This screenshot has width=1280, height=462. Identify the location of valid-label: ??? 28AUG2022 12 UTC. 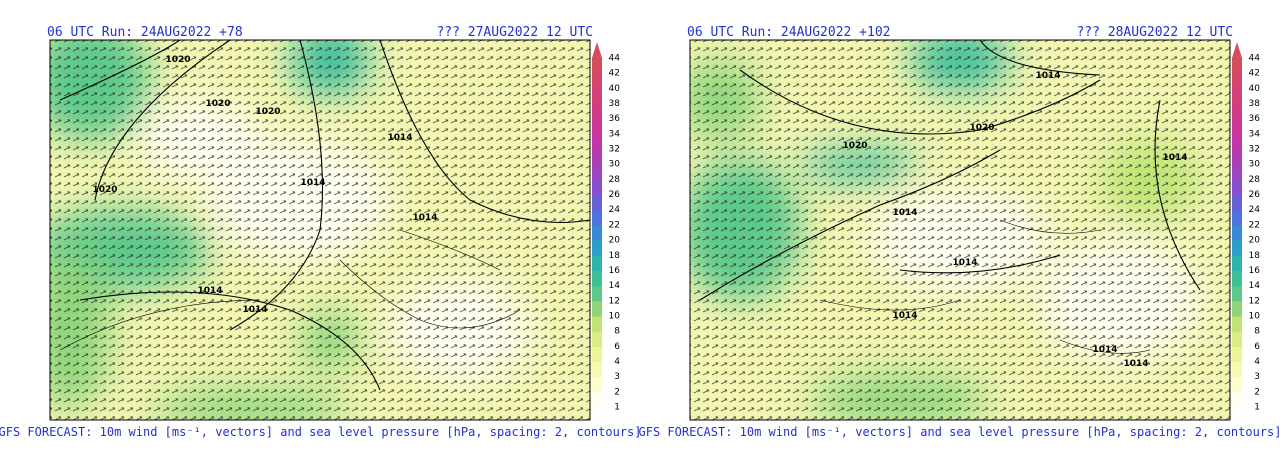
(1154, 32).